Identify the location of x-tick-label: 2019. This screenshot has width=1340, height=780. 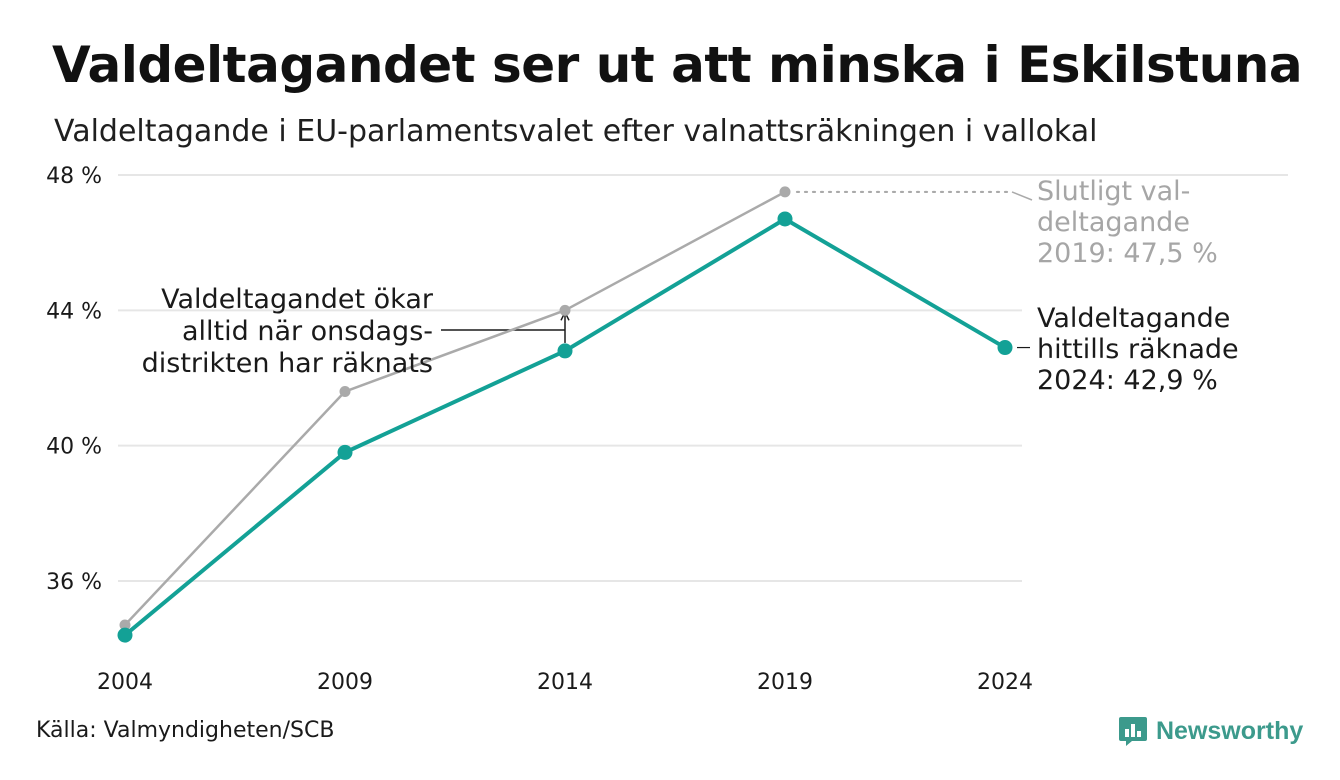
(785, 682).